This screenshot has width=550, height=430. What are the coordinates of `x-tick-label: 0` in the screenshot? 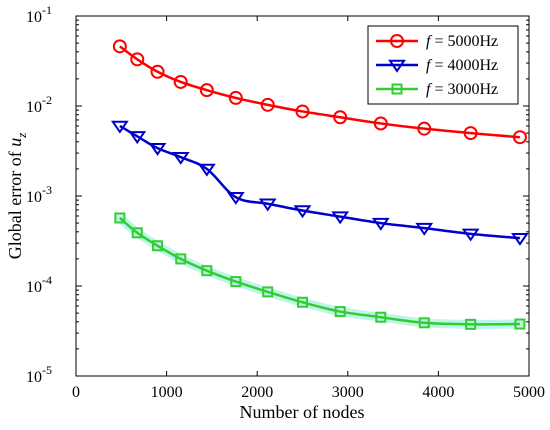 It's located at (76, 392).